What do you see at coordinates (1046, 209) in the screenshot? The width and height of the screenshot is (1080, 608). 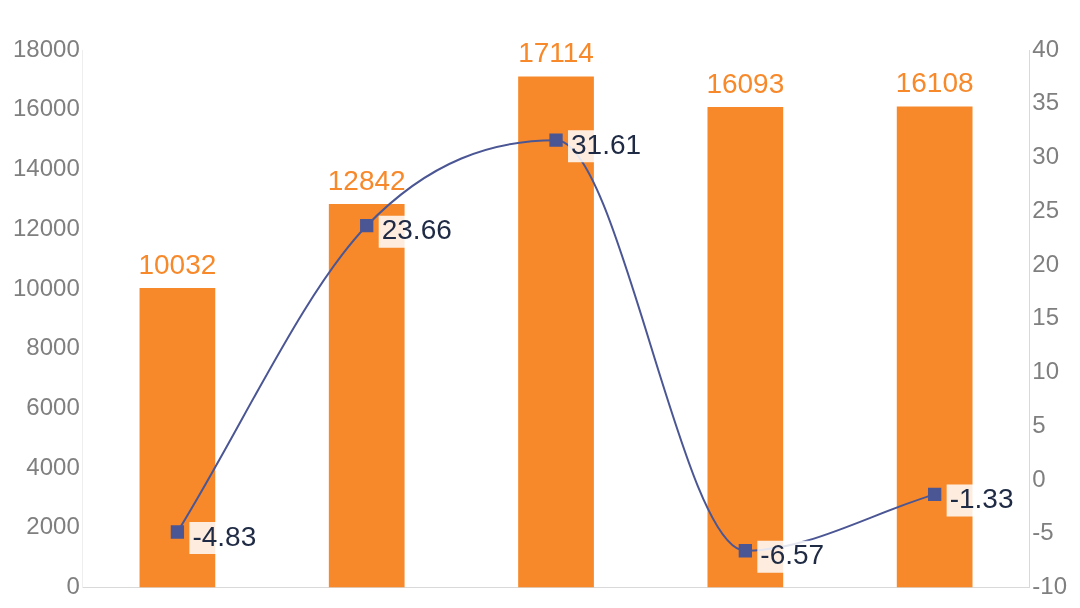 I see `y2-tick-label: 25` at bounding box center [1046, 209].